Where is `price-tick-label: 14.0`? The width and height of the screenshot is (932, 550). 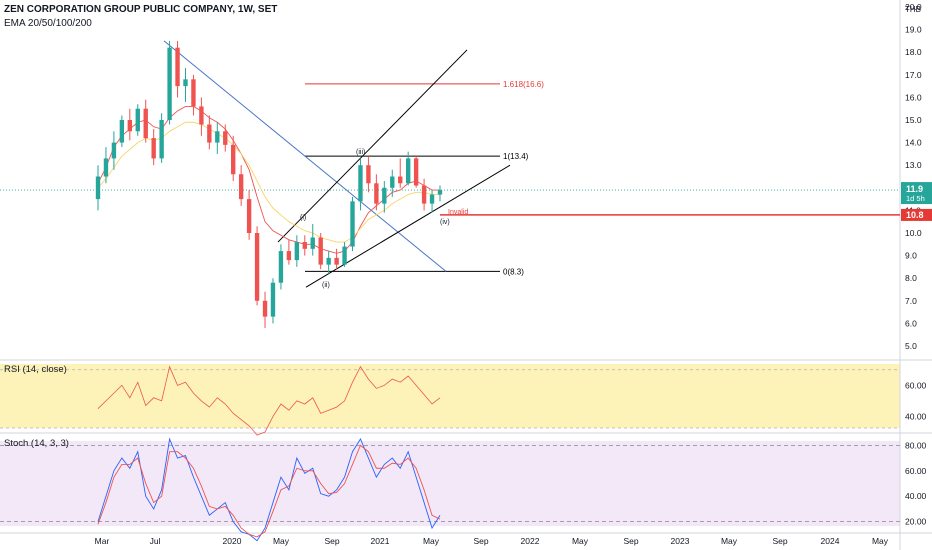 price-tick-label: 14.0 is located at coordinates (913, 143).